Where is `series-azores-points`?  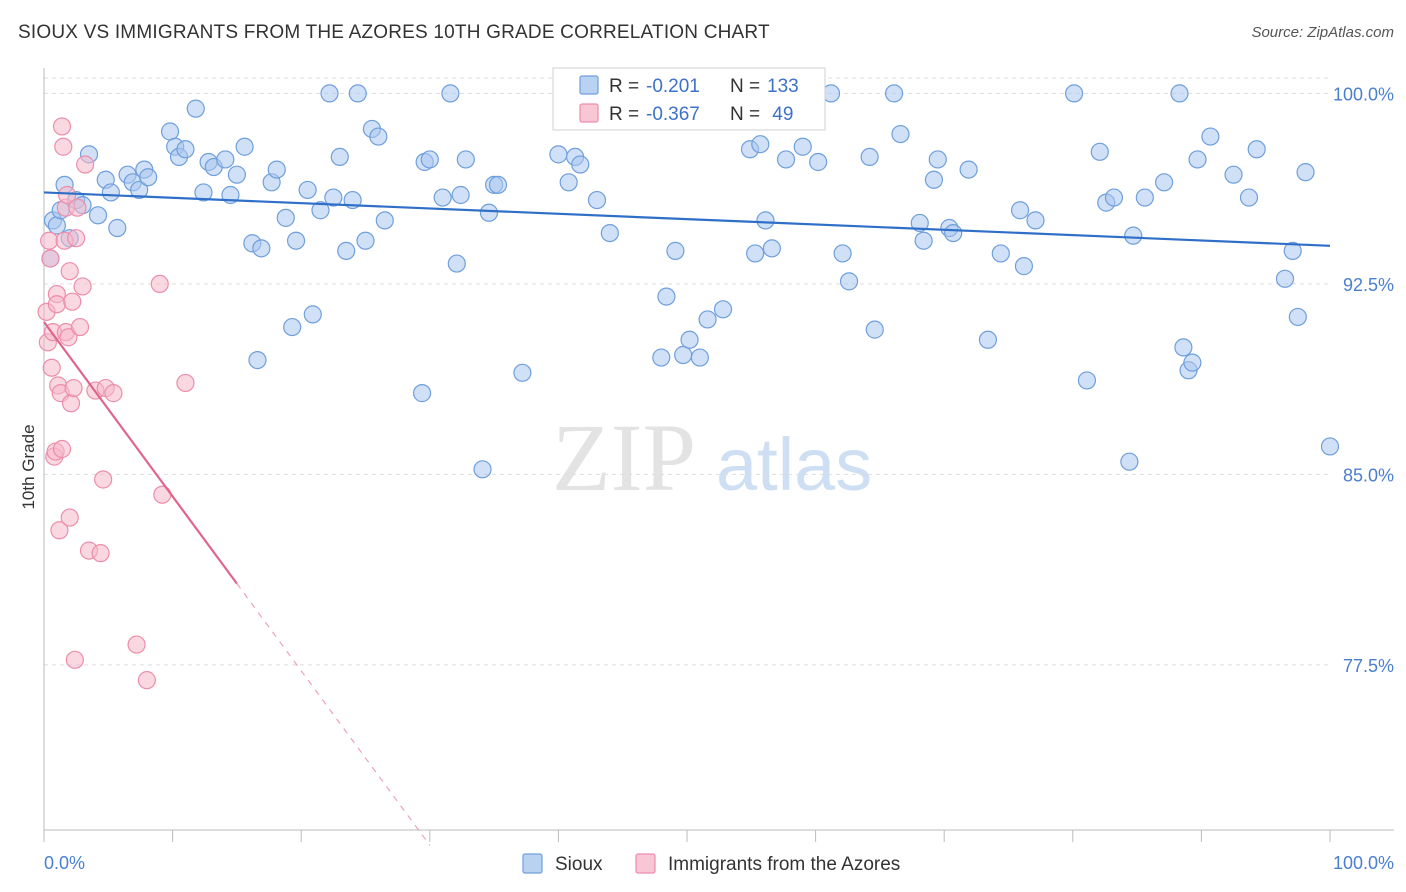 series-azores-points is located at coordinates (116, 403).